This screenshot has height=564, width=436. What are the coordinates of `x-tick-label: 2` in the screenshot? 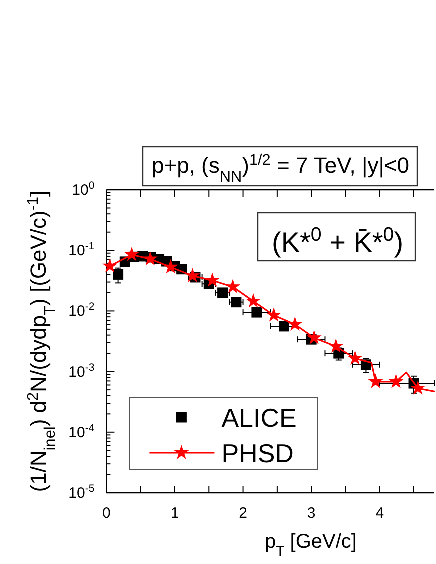 It's located at (243, 513).